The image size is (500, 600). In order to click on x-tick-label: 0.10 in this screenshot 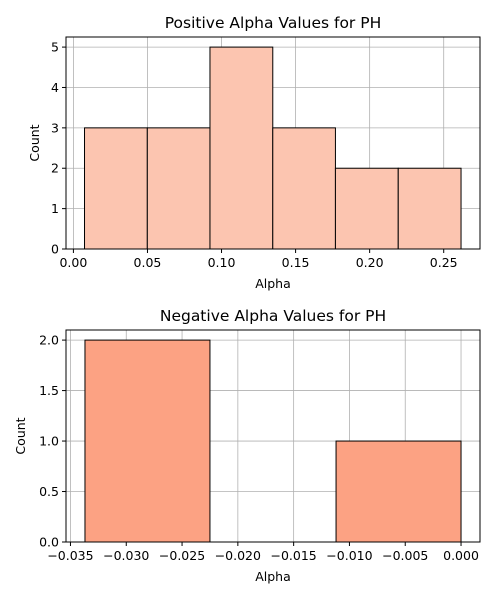, I will do `click(222, 262)`.